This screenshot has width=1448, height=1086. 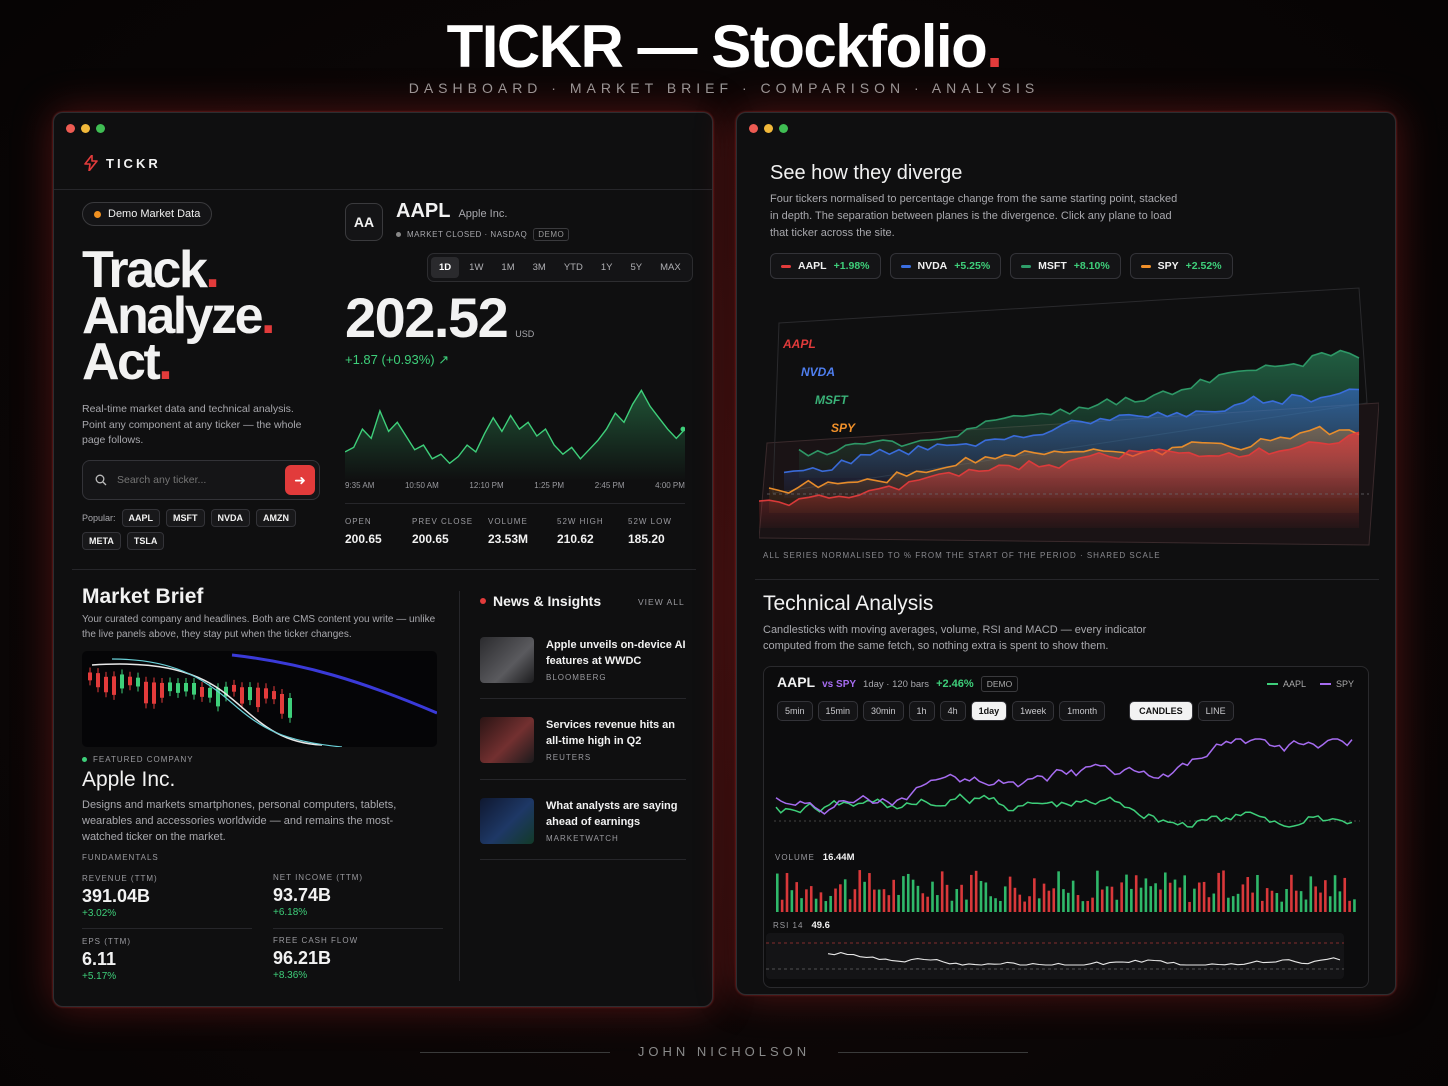 I want to click on rsi-chart, so click(x=1055, y=956).